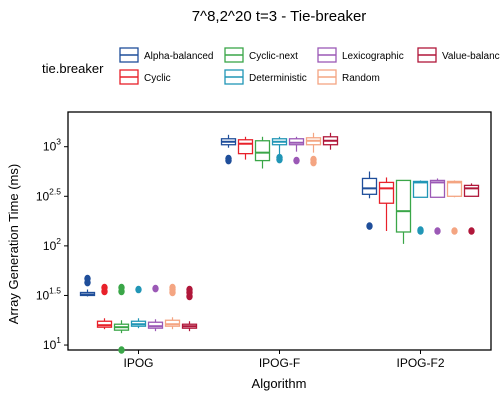 The width and height of the screenshot is (500, 400). I want to click on legend-item: Lexicographic, so click(360, 55).